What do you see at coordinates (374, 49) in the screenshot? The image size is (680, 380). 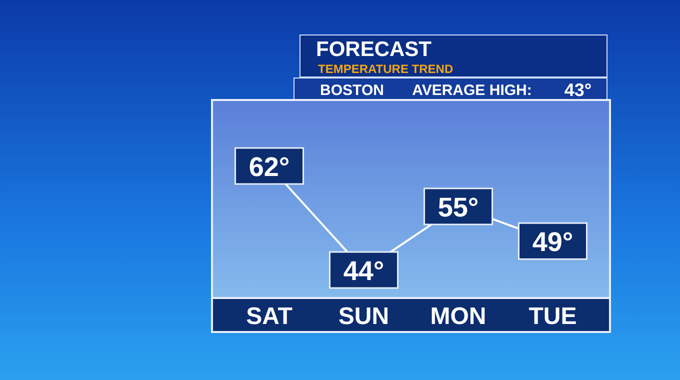 I see `chart-title: FORECAST` at bounding box center [374, 49].